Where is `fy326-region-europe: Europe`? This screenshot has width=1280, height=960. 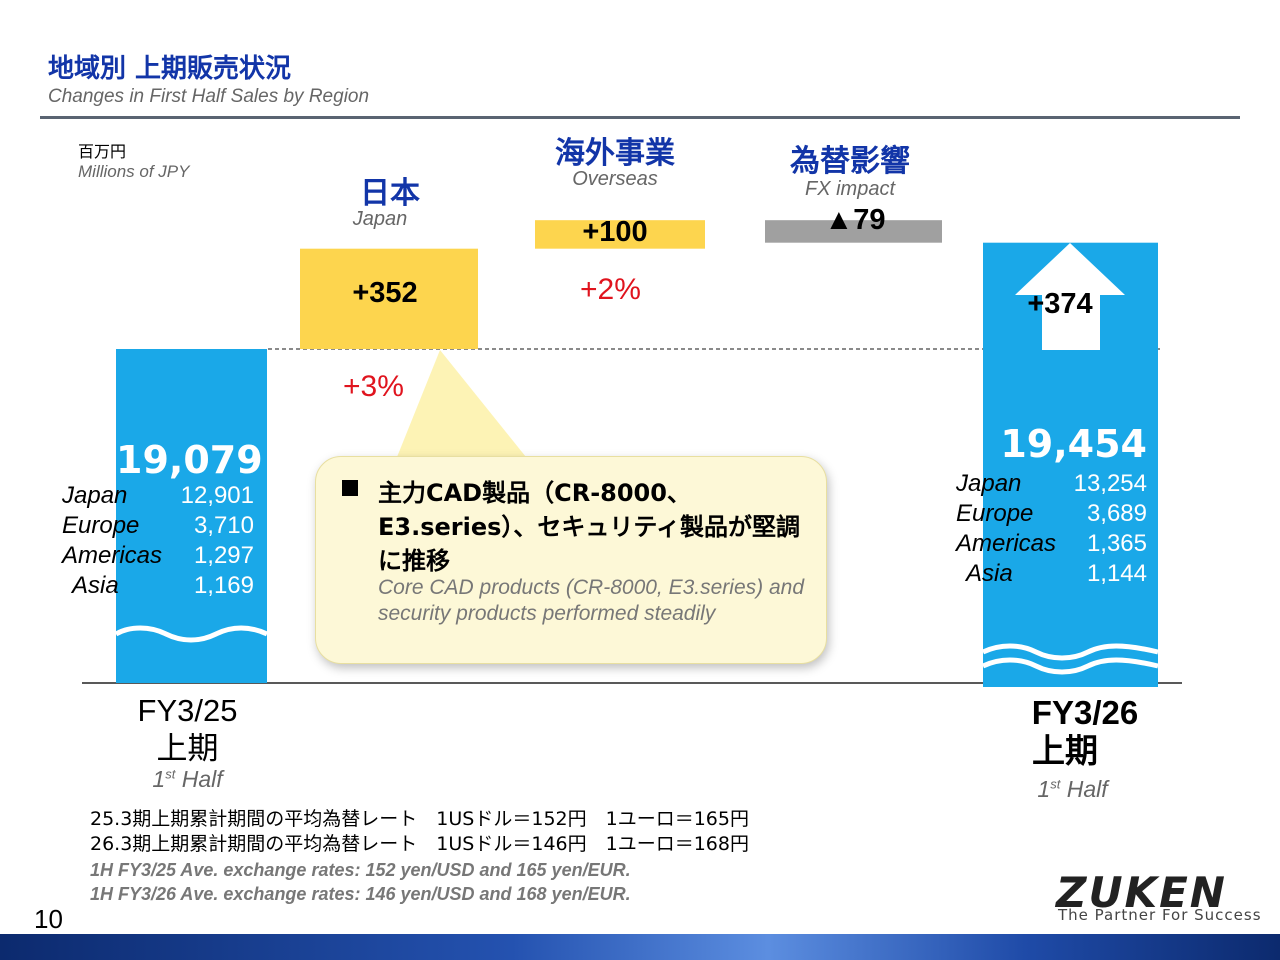
fy326-region-europe: Europe is located at coordinates (995, 513).